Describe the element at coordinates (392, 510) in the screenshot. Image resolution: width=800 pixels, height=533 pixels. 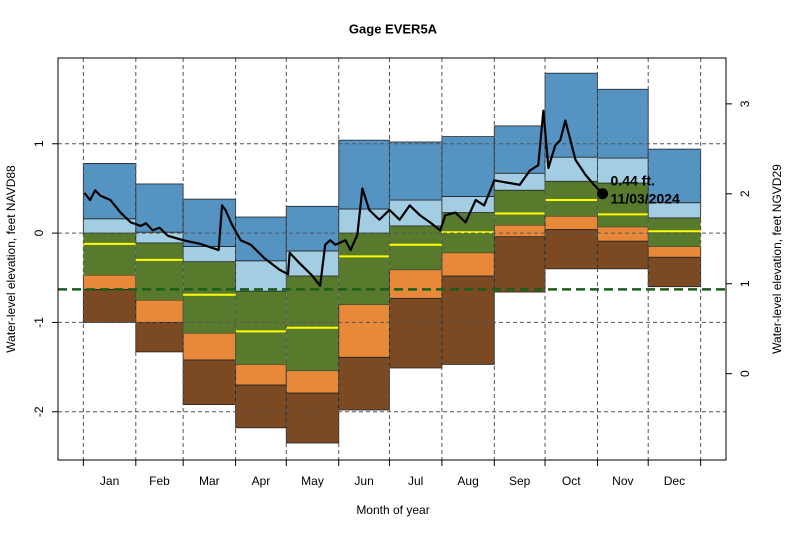
I see `x-axis-label: Month of year` at that location.